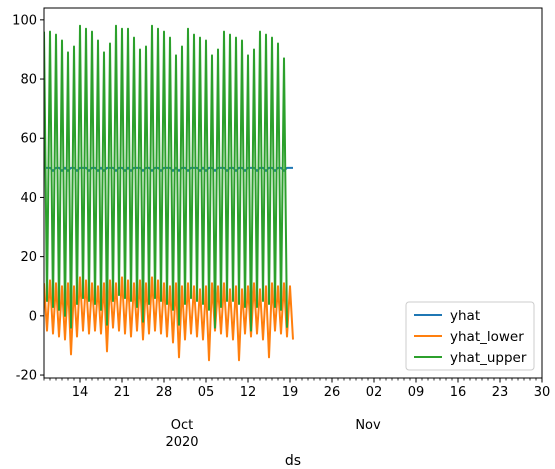 This screenshot has height=469, width=555. I want to click on y-tick-label: 0, so click(33, 316).